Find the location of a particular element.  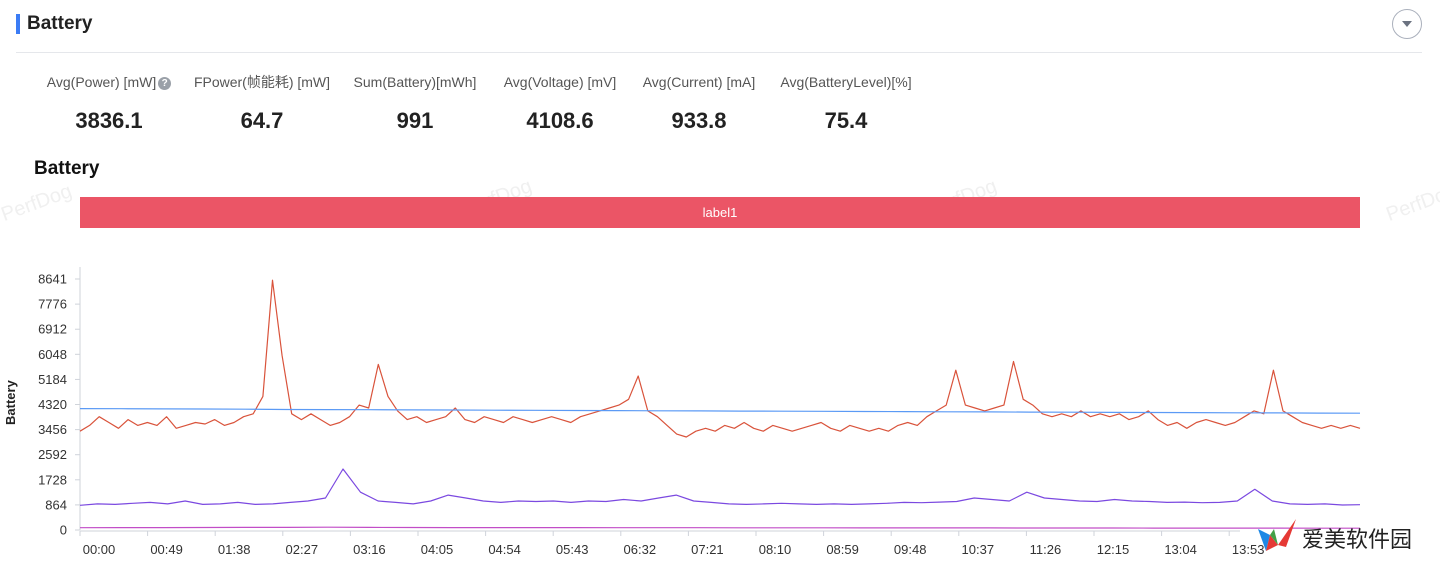

y-tick-label: 0 is located at coordinates (63, 530).